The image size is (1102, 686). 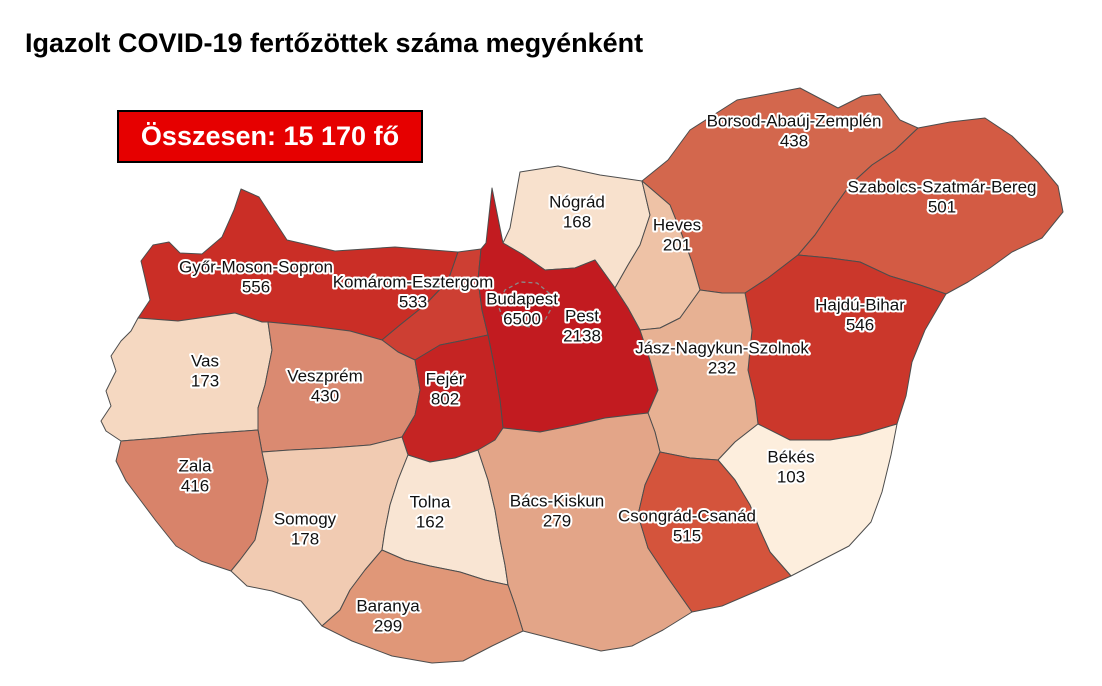 What do you see at coordinates (270, 136) in the screenshot?
I see `total-badge: Összesen: 15 170 fő` at bounding box center [270, 136].